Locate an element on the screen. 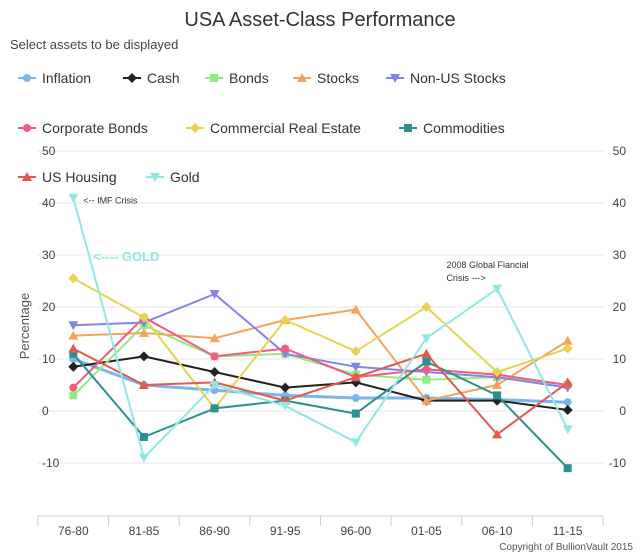 The width and height of the screenshot is (640, 555). legend-item-corporate-bonds: Corporate Bonds is located at coordinates (83, 128).